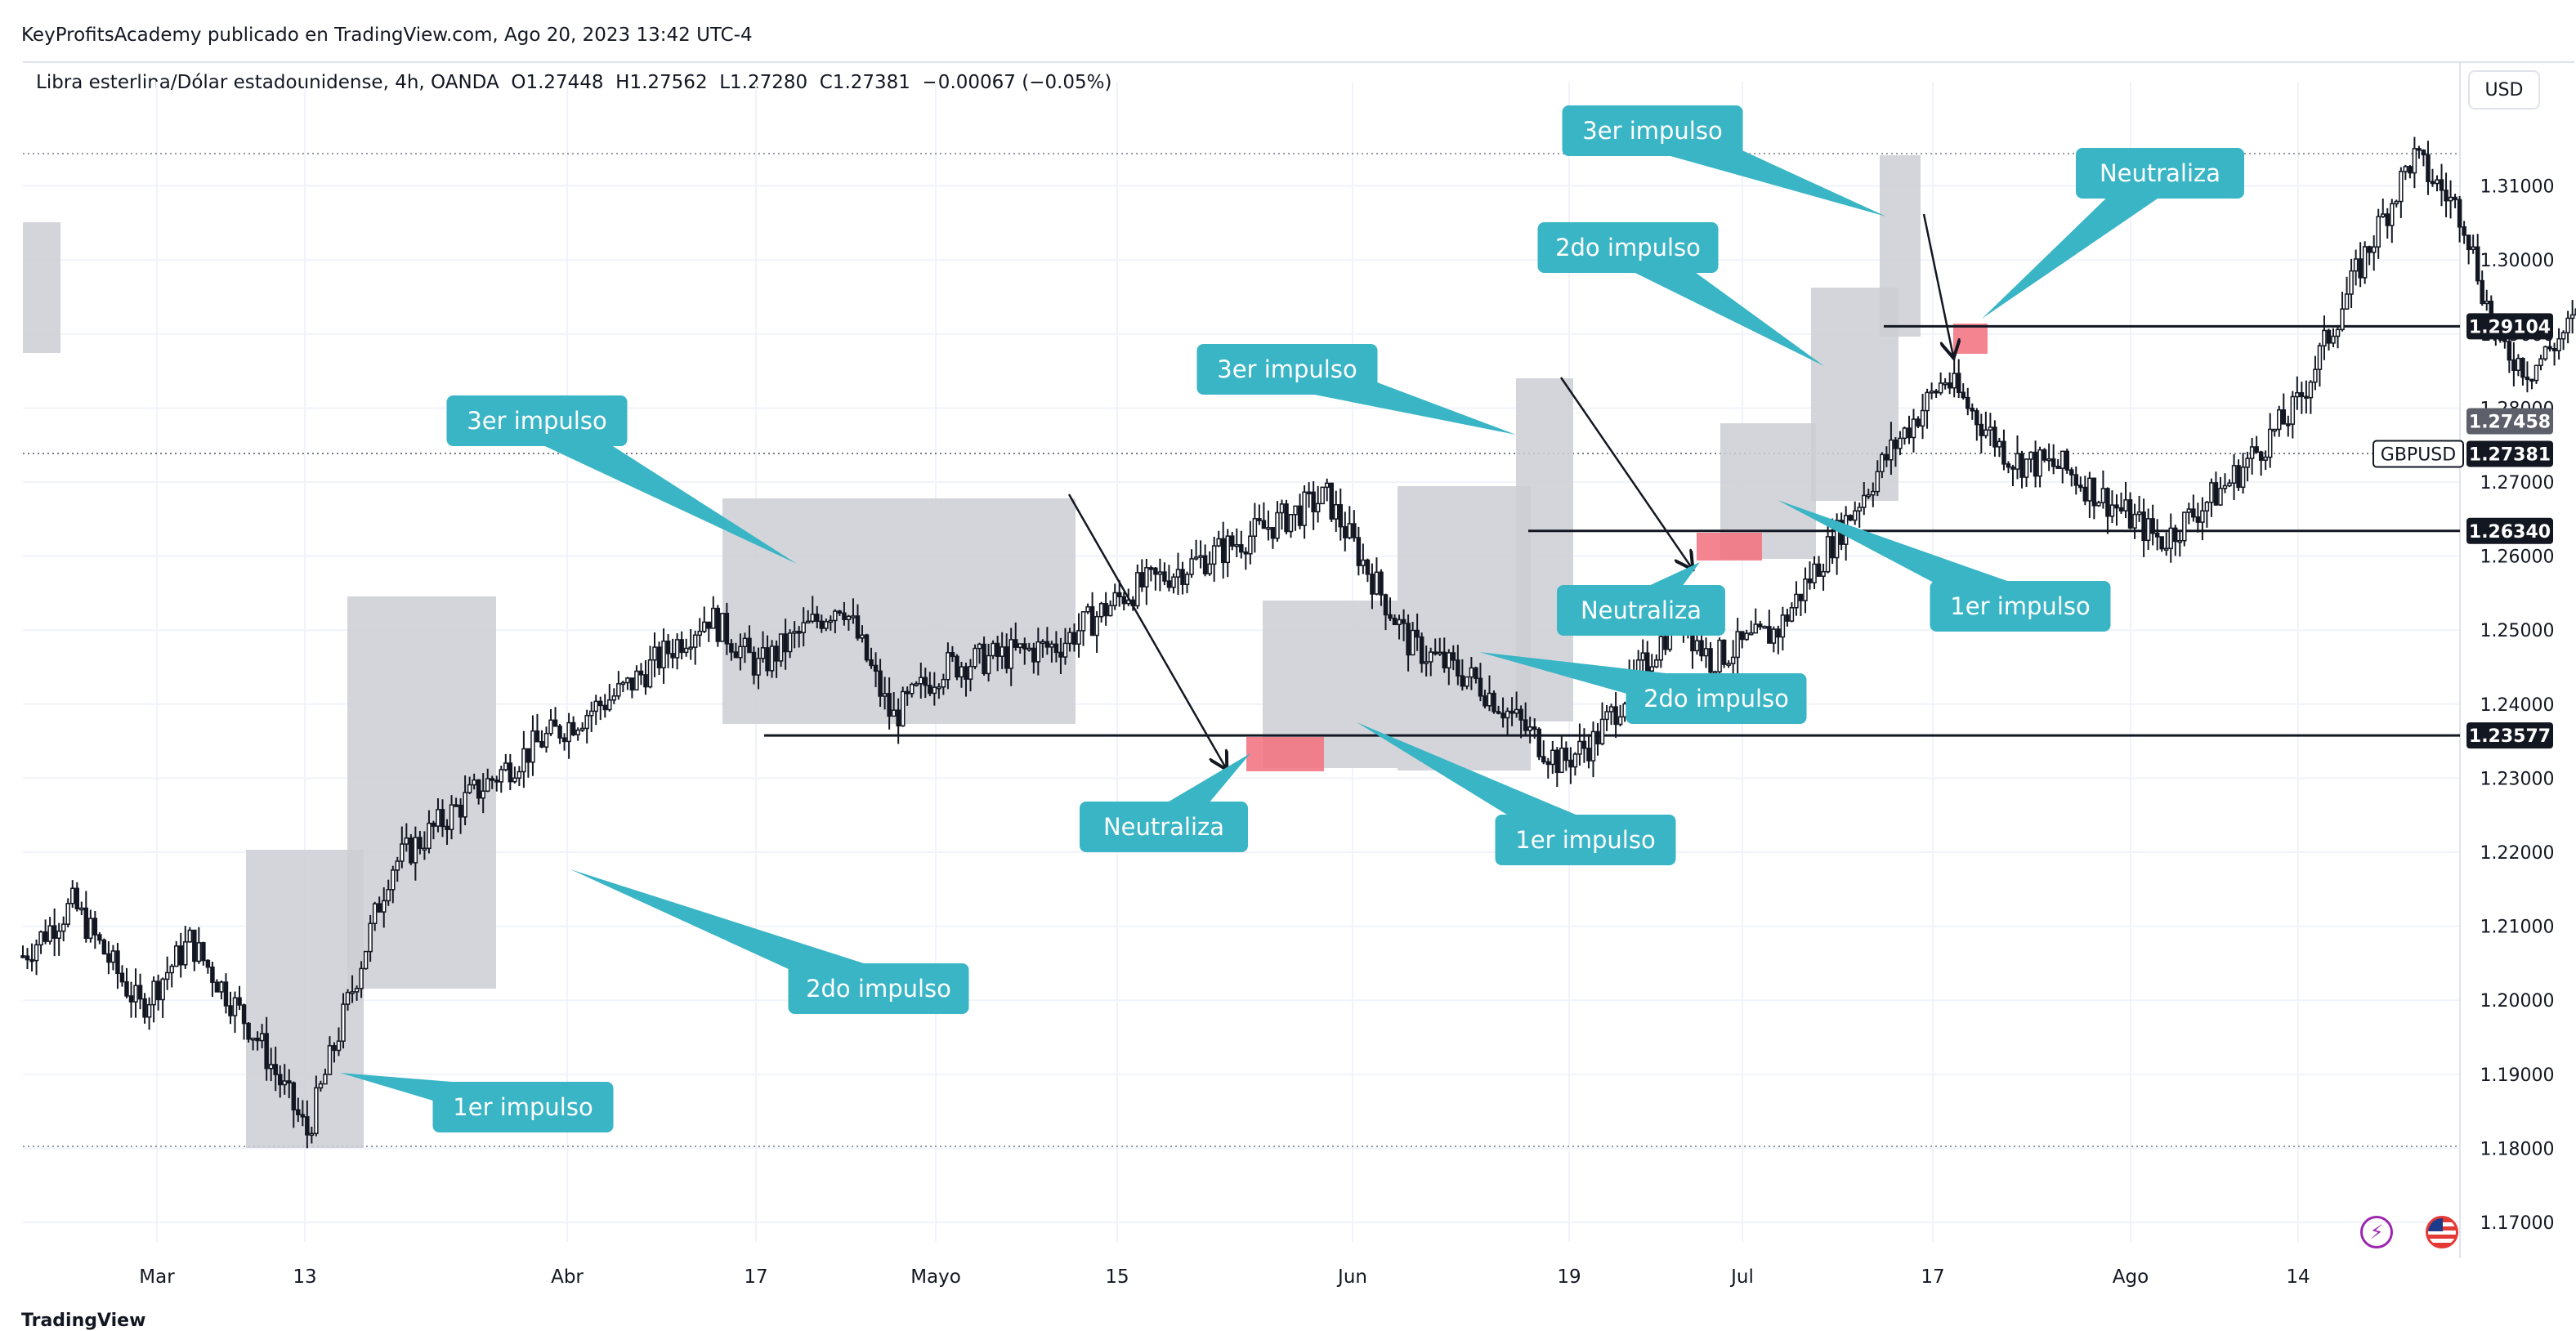 This screenshot has width=2576, height=1331. Describe the element at coordinates (1900, 246) in the screenshot. I see `impulse-box` at that location.